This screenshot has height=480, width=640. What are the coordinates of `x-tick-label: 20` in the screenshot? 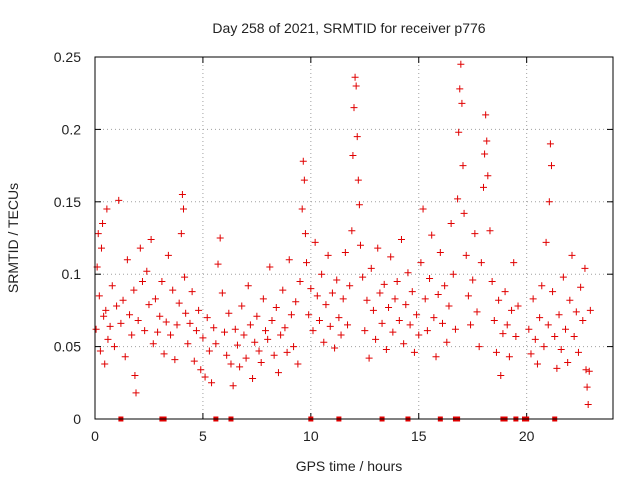 It's located at (527, 436).